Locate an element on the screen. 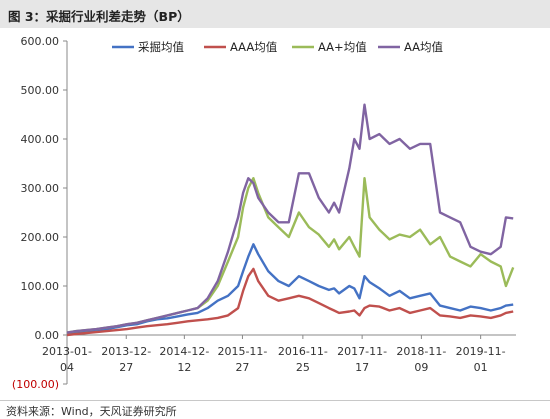 The width and height of the screenshot is (550, 419). x-tick-label-line2: 25 is located at coordinates (303, 367).